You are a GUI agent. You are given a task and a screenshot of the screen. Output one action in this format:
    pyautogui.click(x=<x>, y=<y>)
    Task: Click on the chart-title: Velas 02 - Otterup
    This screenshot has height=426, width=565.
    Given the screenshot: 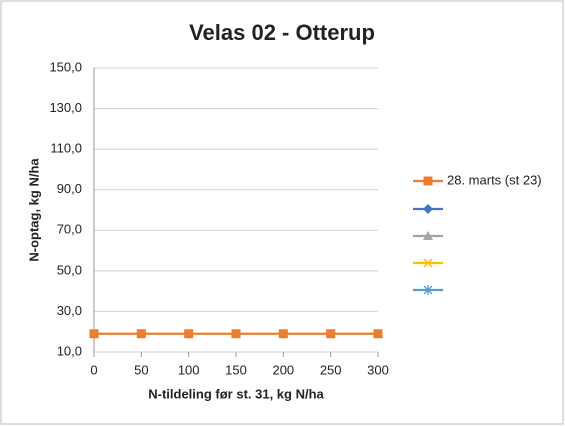 What is the action you would take?
    pyautogui.click(x=282, y=32)
    